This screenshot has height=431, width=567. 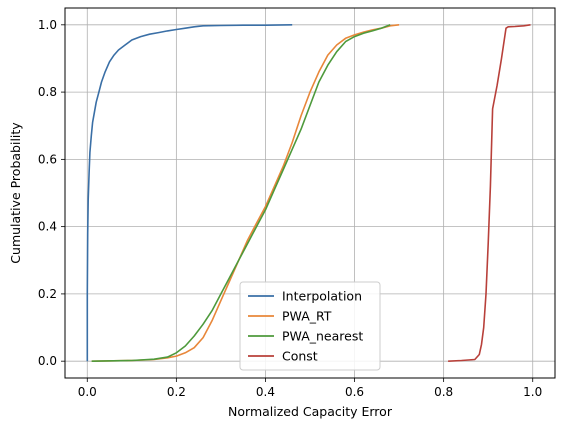 What do you see at coordinates (47, 92) in the screenshot?
I see `y-tick-label: 0.8` at bounding box center [47, 92].